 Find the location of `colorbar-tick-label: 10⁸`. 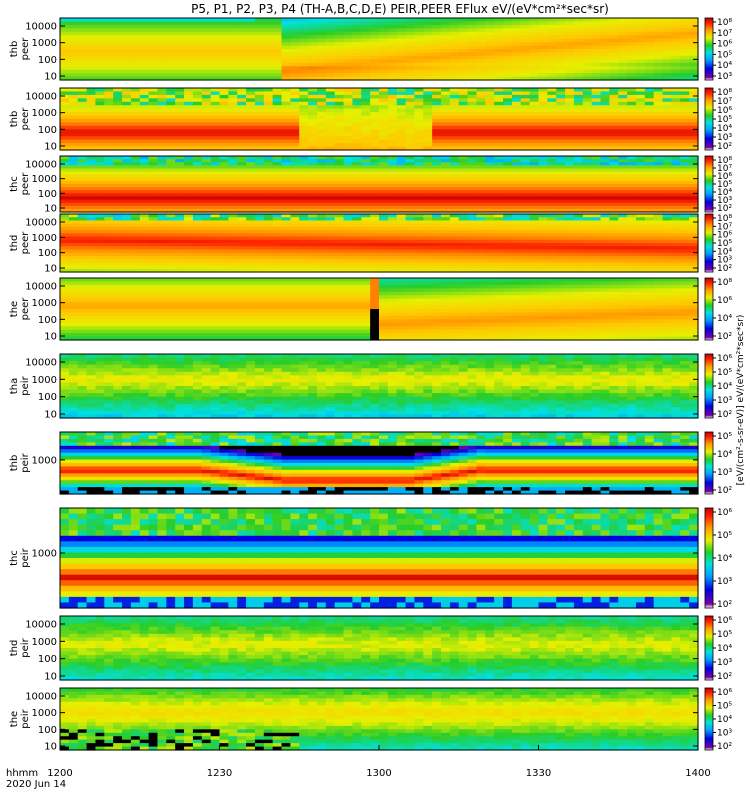

colorbar-tick-label: 10⁸ is located at coordinates (724, 93).